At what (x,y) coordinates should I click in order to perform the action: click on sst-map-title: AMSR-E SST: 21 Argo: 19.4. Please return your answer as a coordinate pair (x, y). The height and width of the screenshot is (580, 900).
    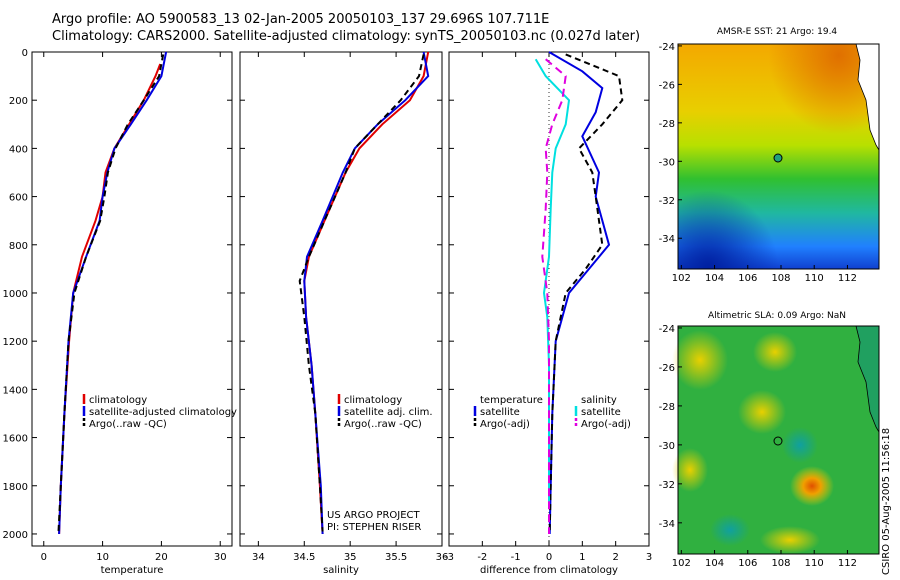
    Looking at the image, I should click on (777, 32).